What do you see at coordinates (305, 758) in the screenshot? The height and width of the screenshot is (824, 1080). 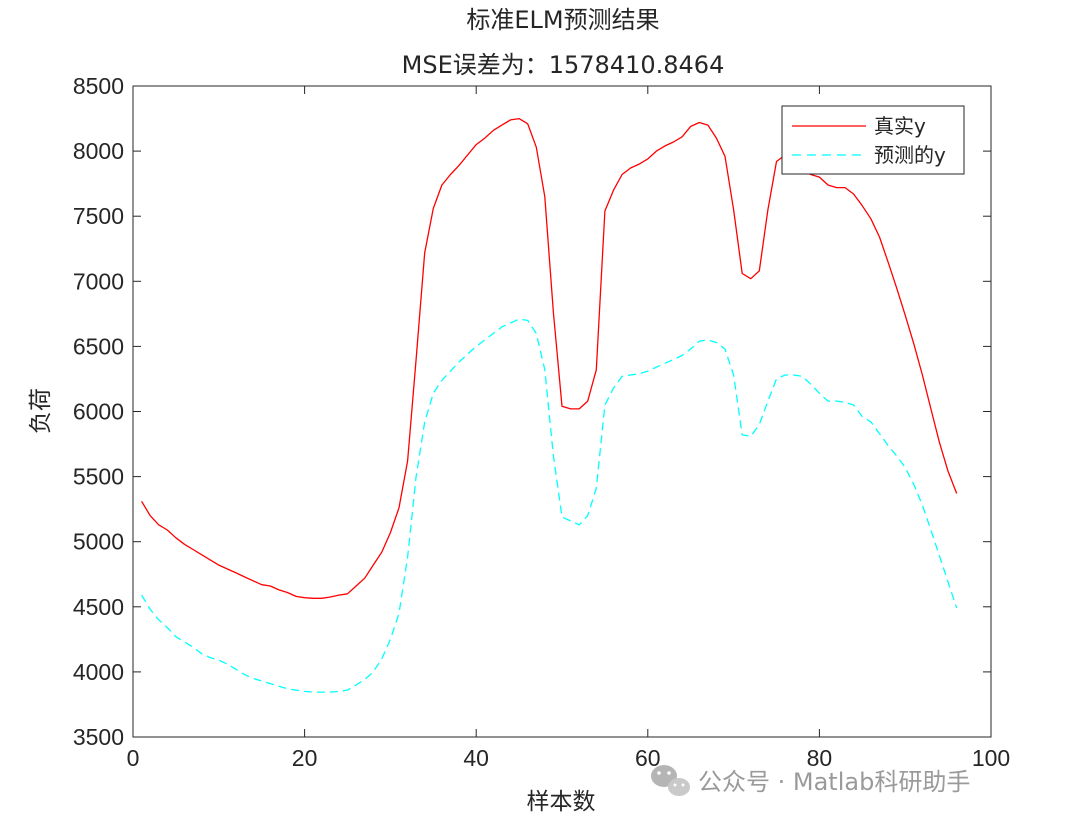 I see `x-tick-label: 20` at bounding box center [305, 758].